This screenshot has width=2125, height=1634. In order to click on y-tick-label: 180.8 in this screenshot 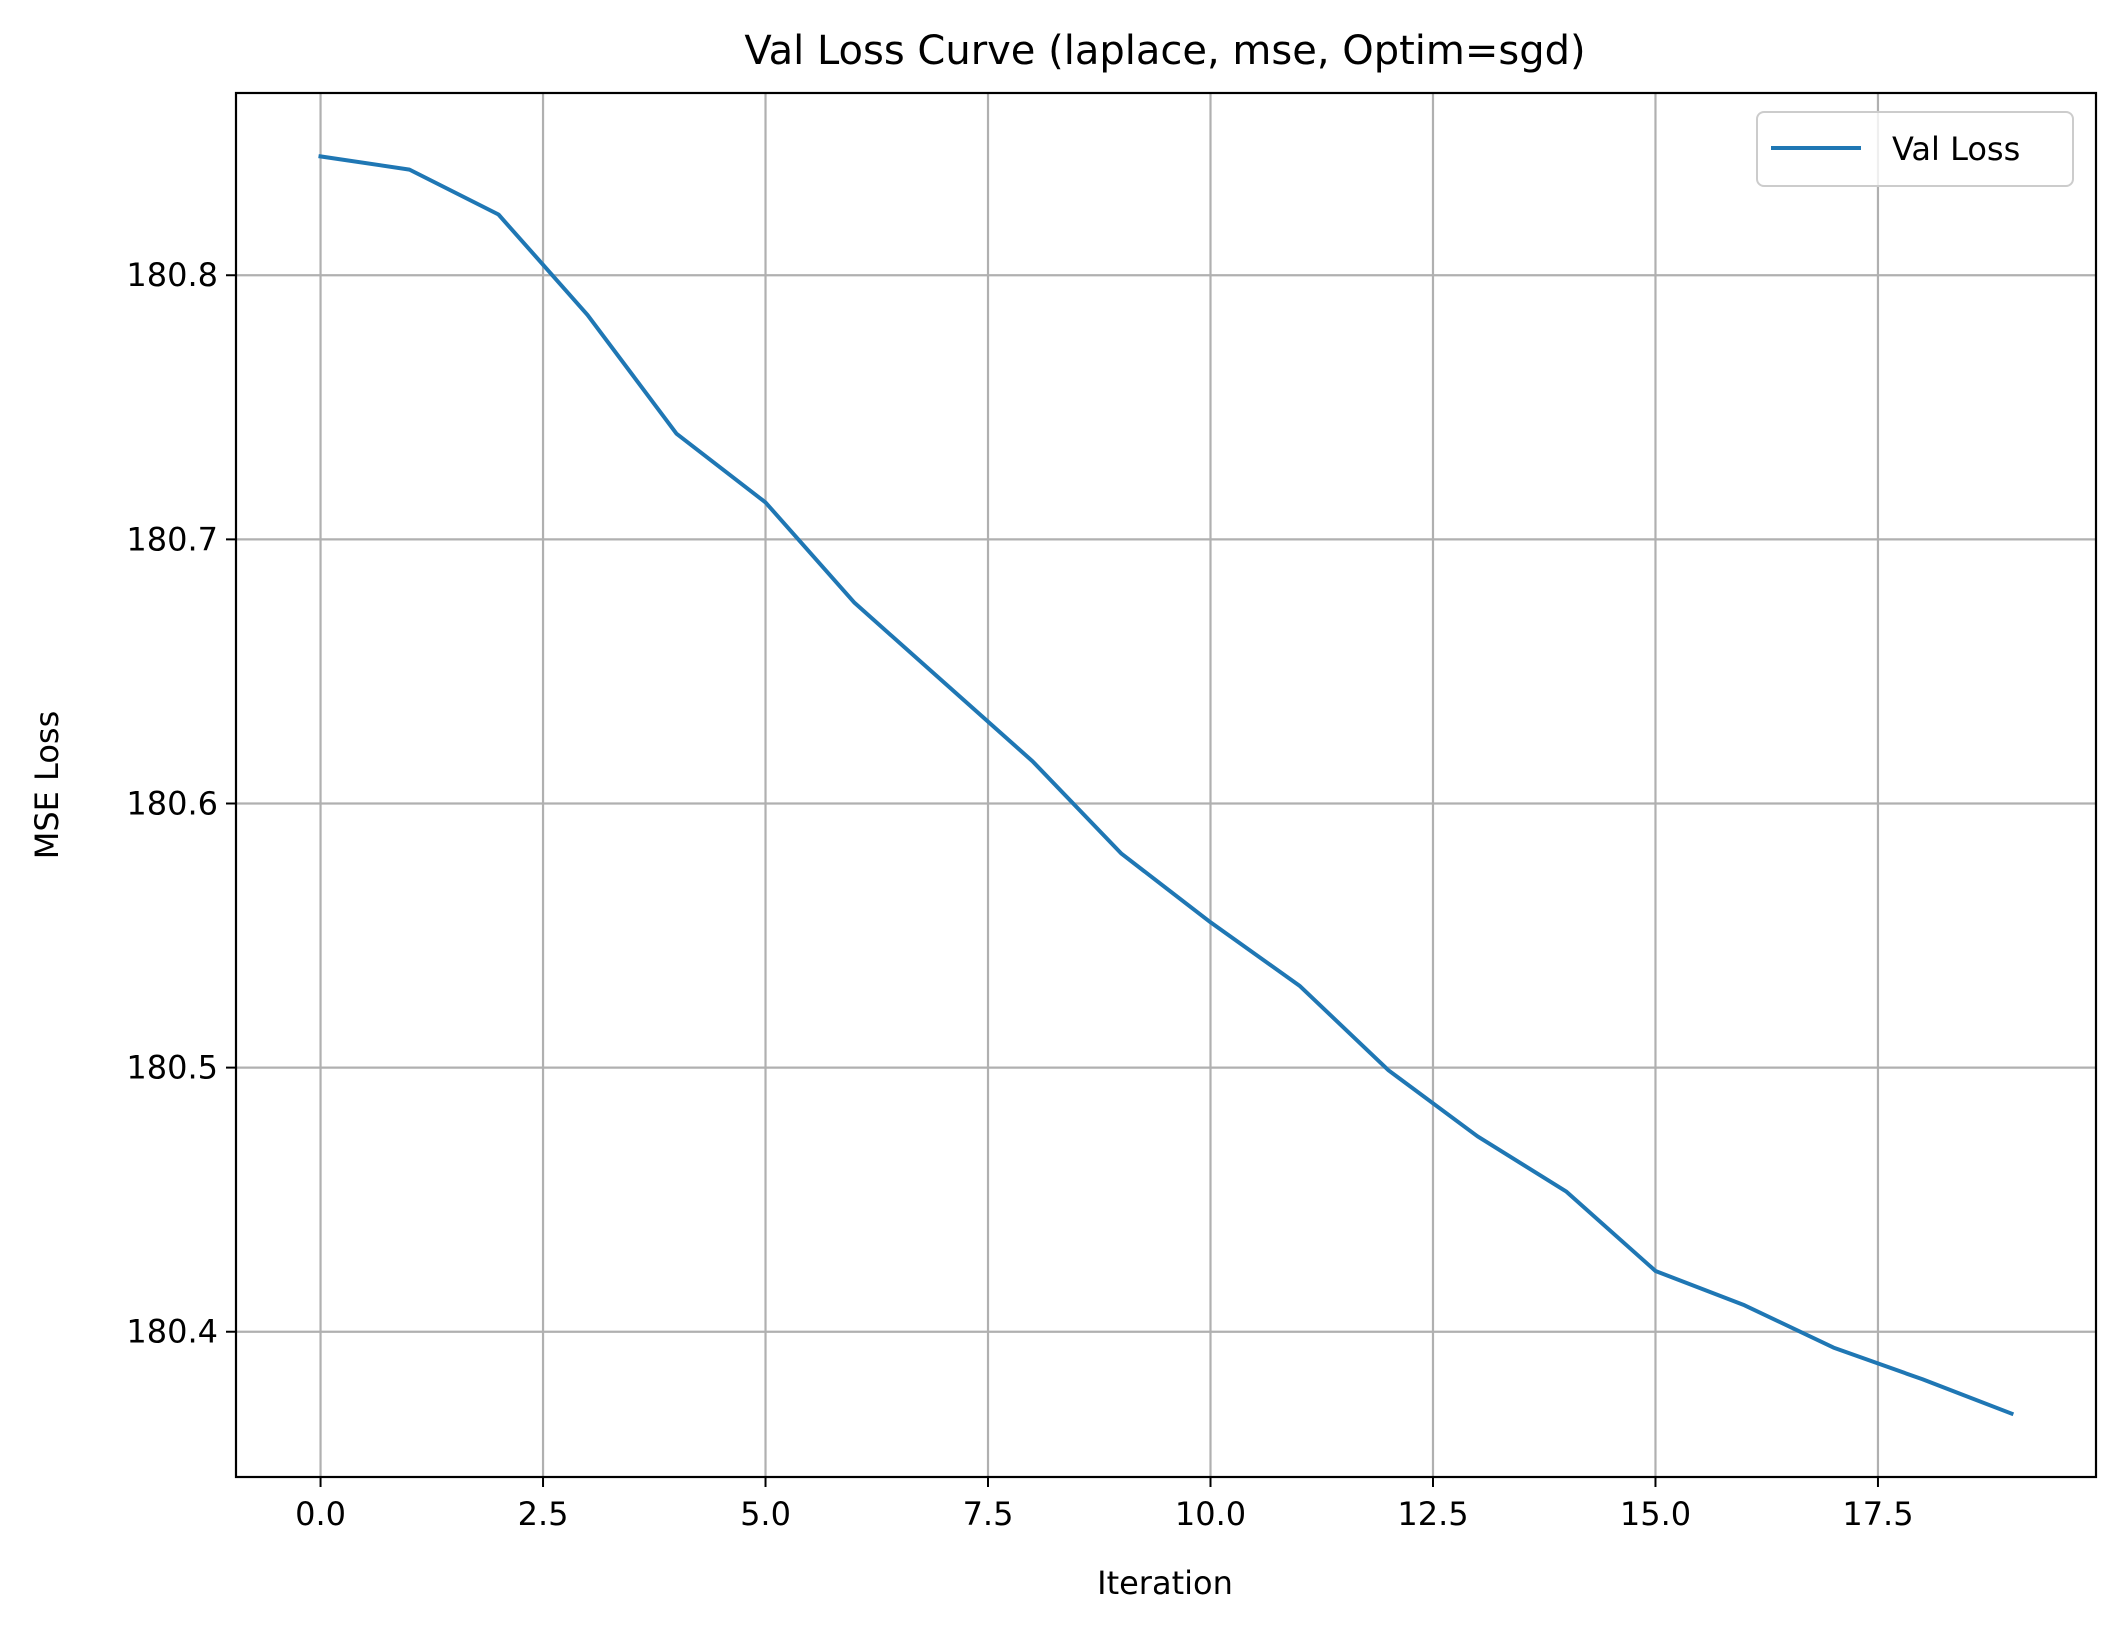, I will do `click(172, 275)`.